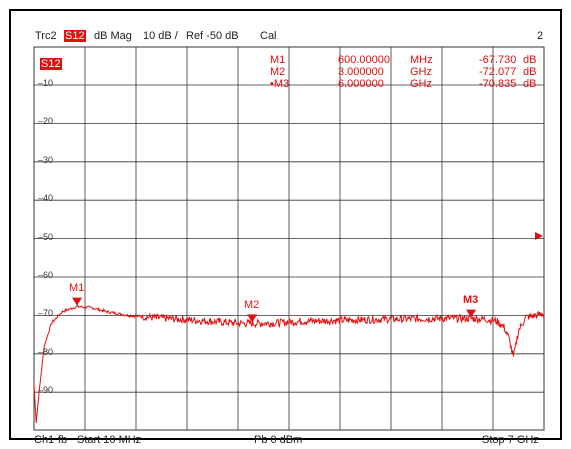 The height and width of the screenshot is (449, 571). I want to click on stop-frequency: Stop 7 GHz, so click(510, 440).